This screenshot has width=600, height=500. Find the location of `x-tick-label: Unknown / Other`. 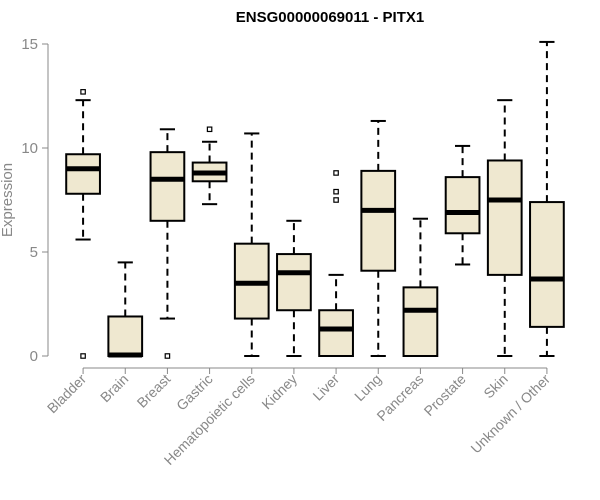

x-tick-label: Unknown / Other is located at coordinates (510, 414).